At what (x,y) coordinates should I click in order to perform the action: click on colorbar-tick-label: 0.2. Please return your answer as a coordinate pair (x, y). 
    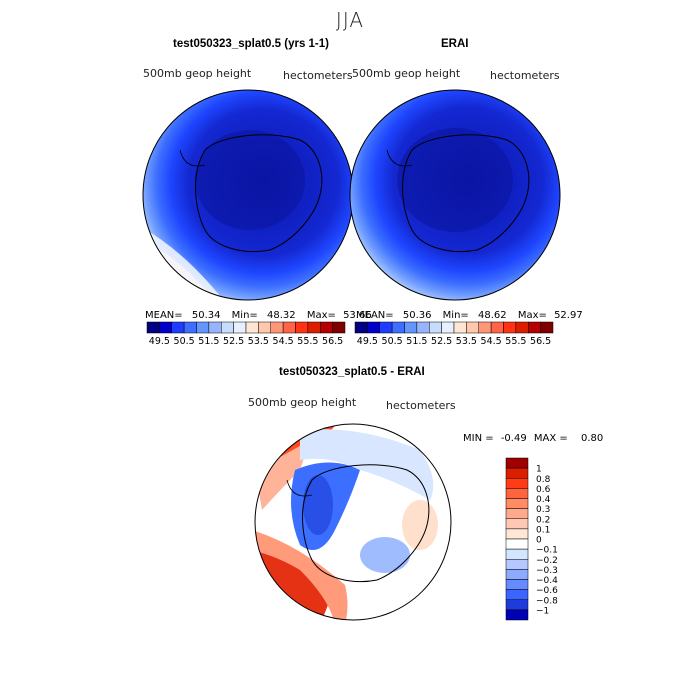
    Looking at the image, I should click on (543, 520).